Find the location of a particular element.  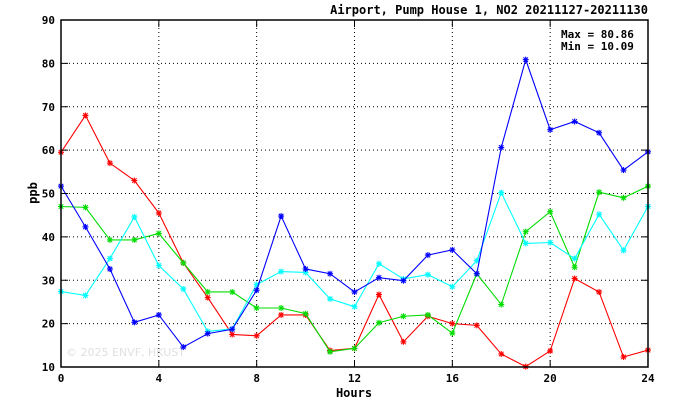

x-tick-label: 16 is located at coordinates (453, 378).